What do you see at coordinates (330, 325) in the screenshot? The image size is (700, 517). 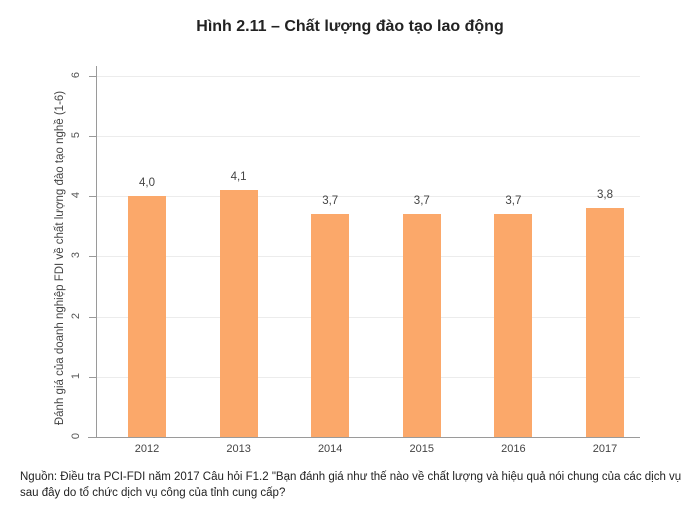 I see `bar-2014` at bounding box center [330, 325].